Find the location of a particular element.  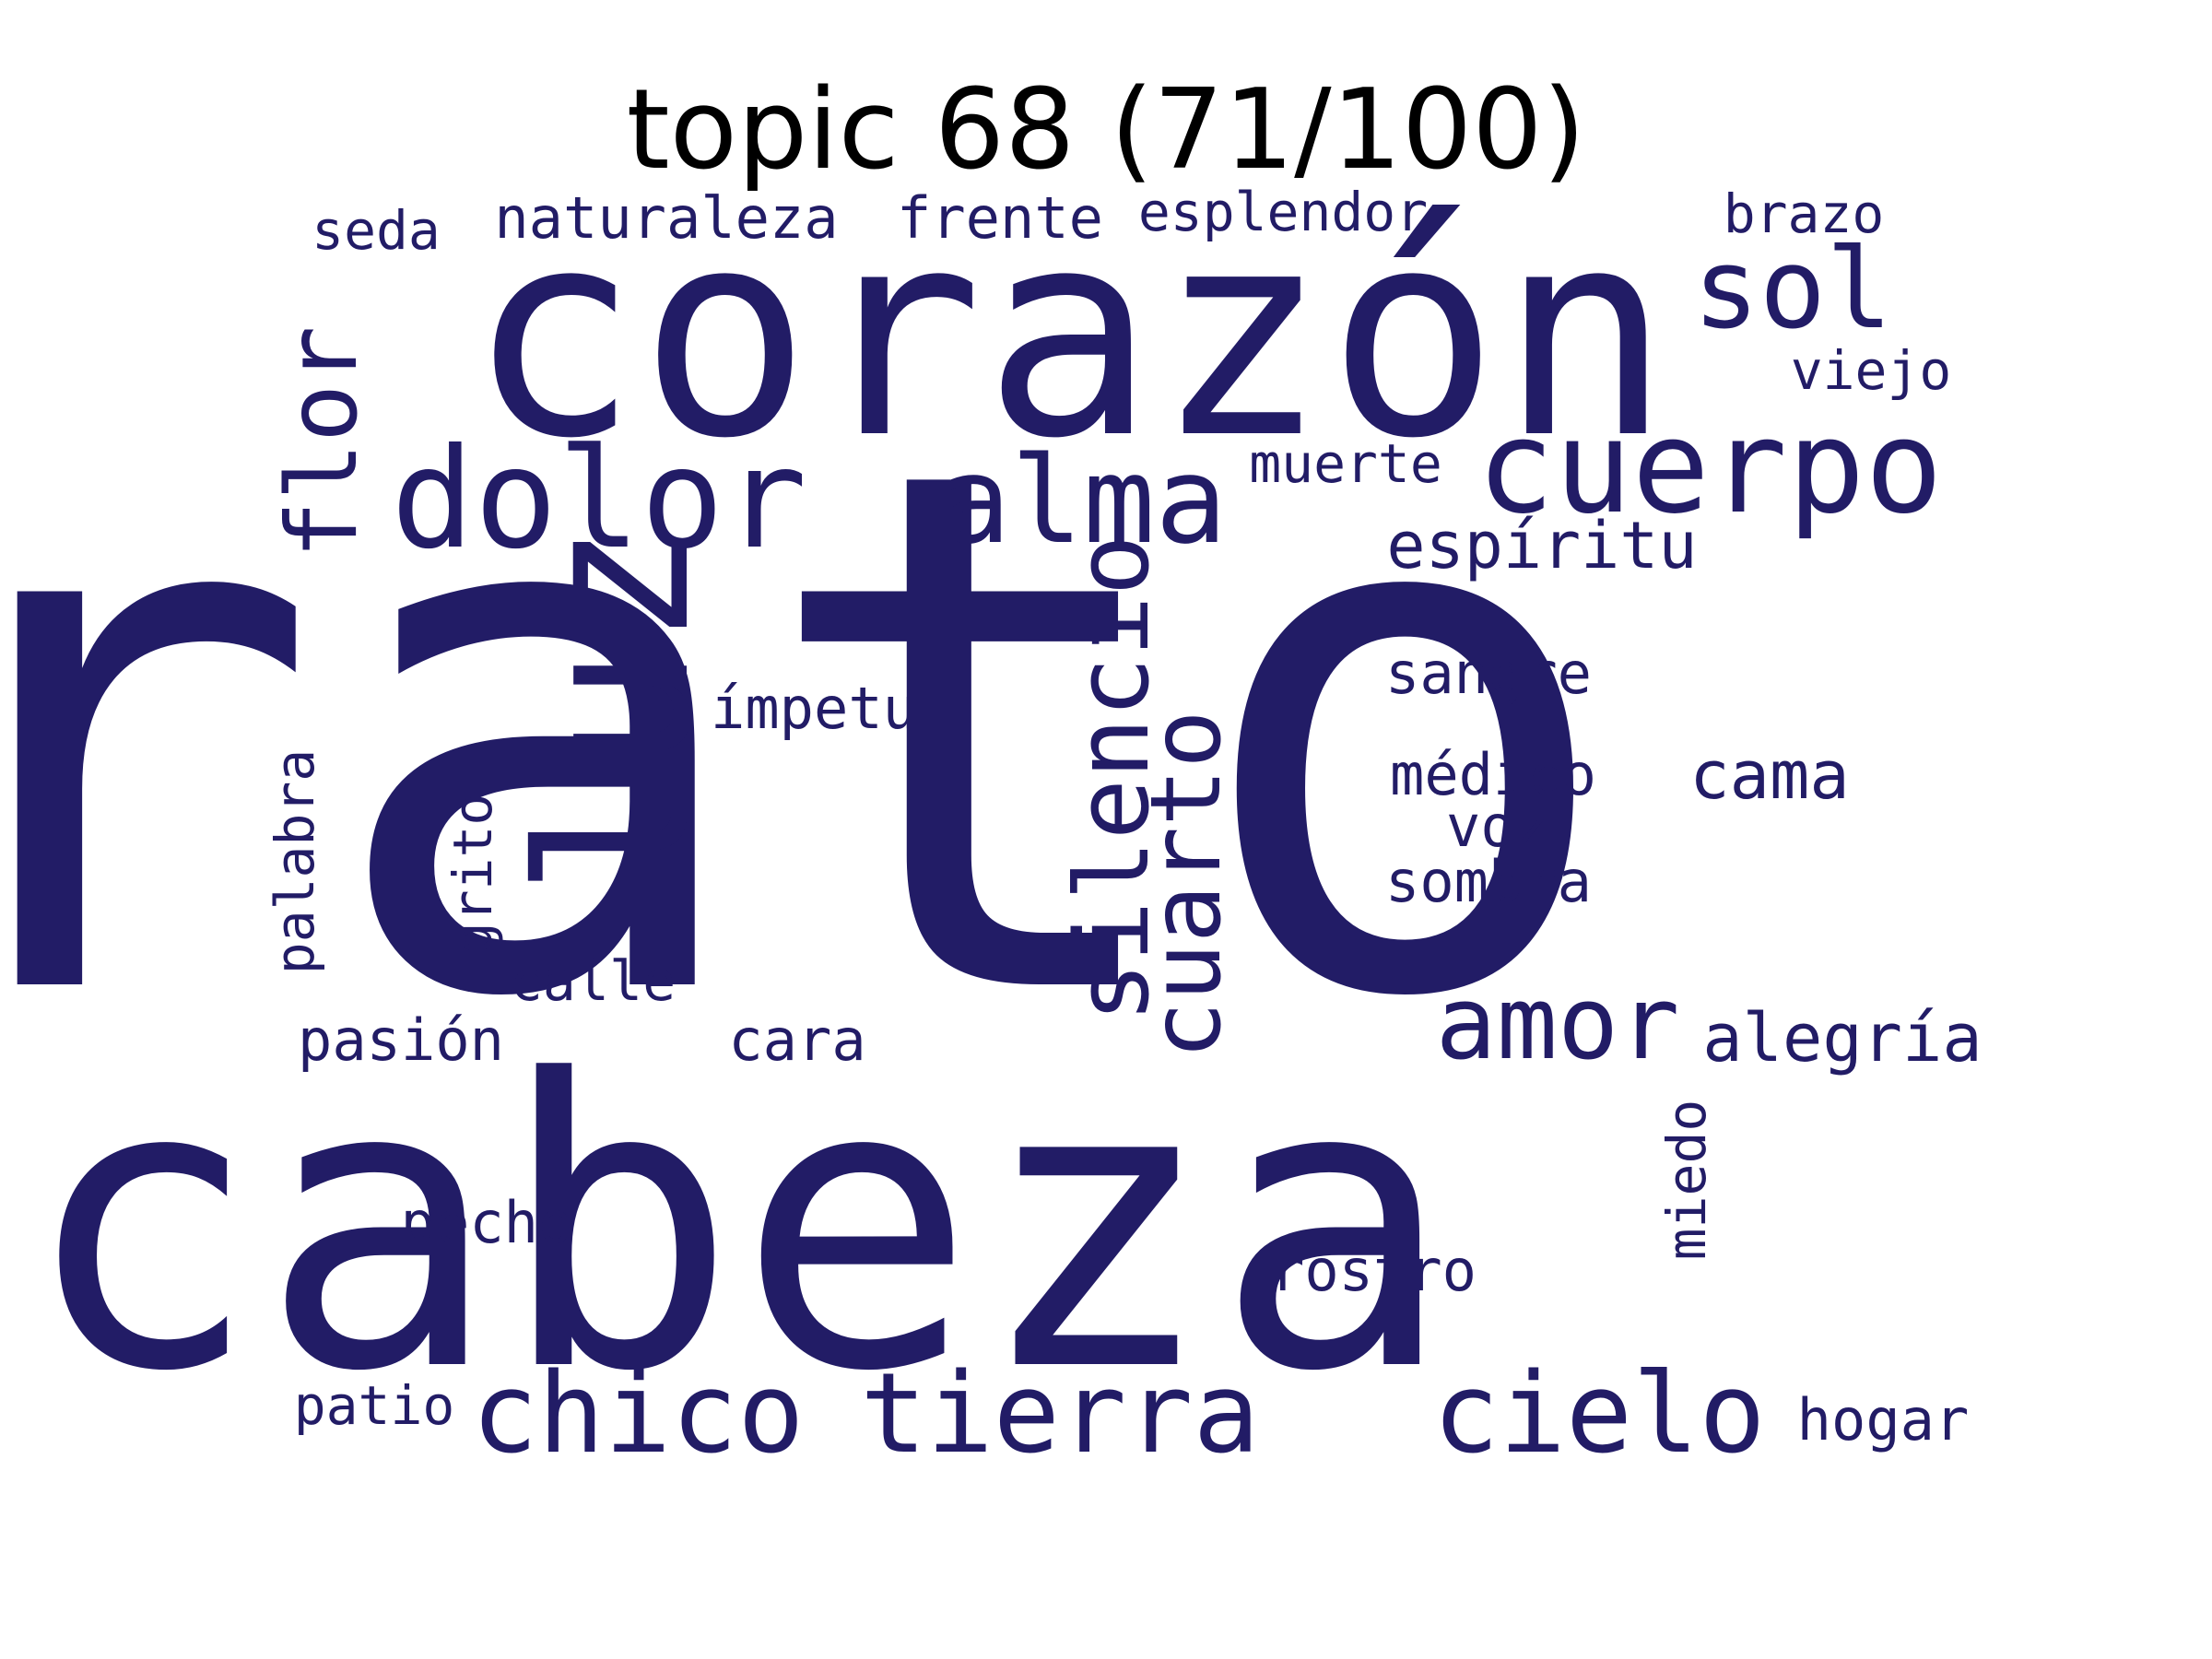

word-rostro: rostro is located at coordinates (1373, 1270).